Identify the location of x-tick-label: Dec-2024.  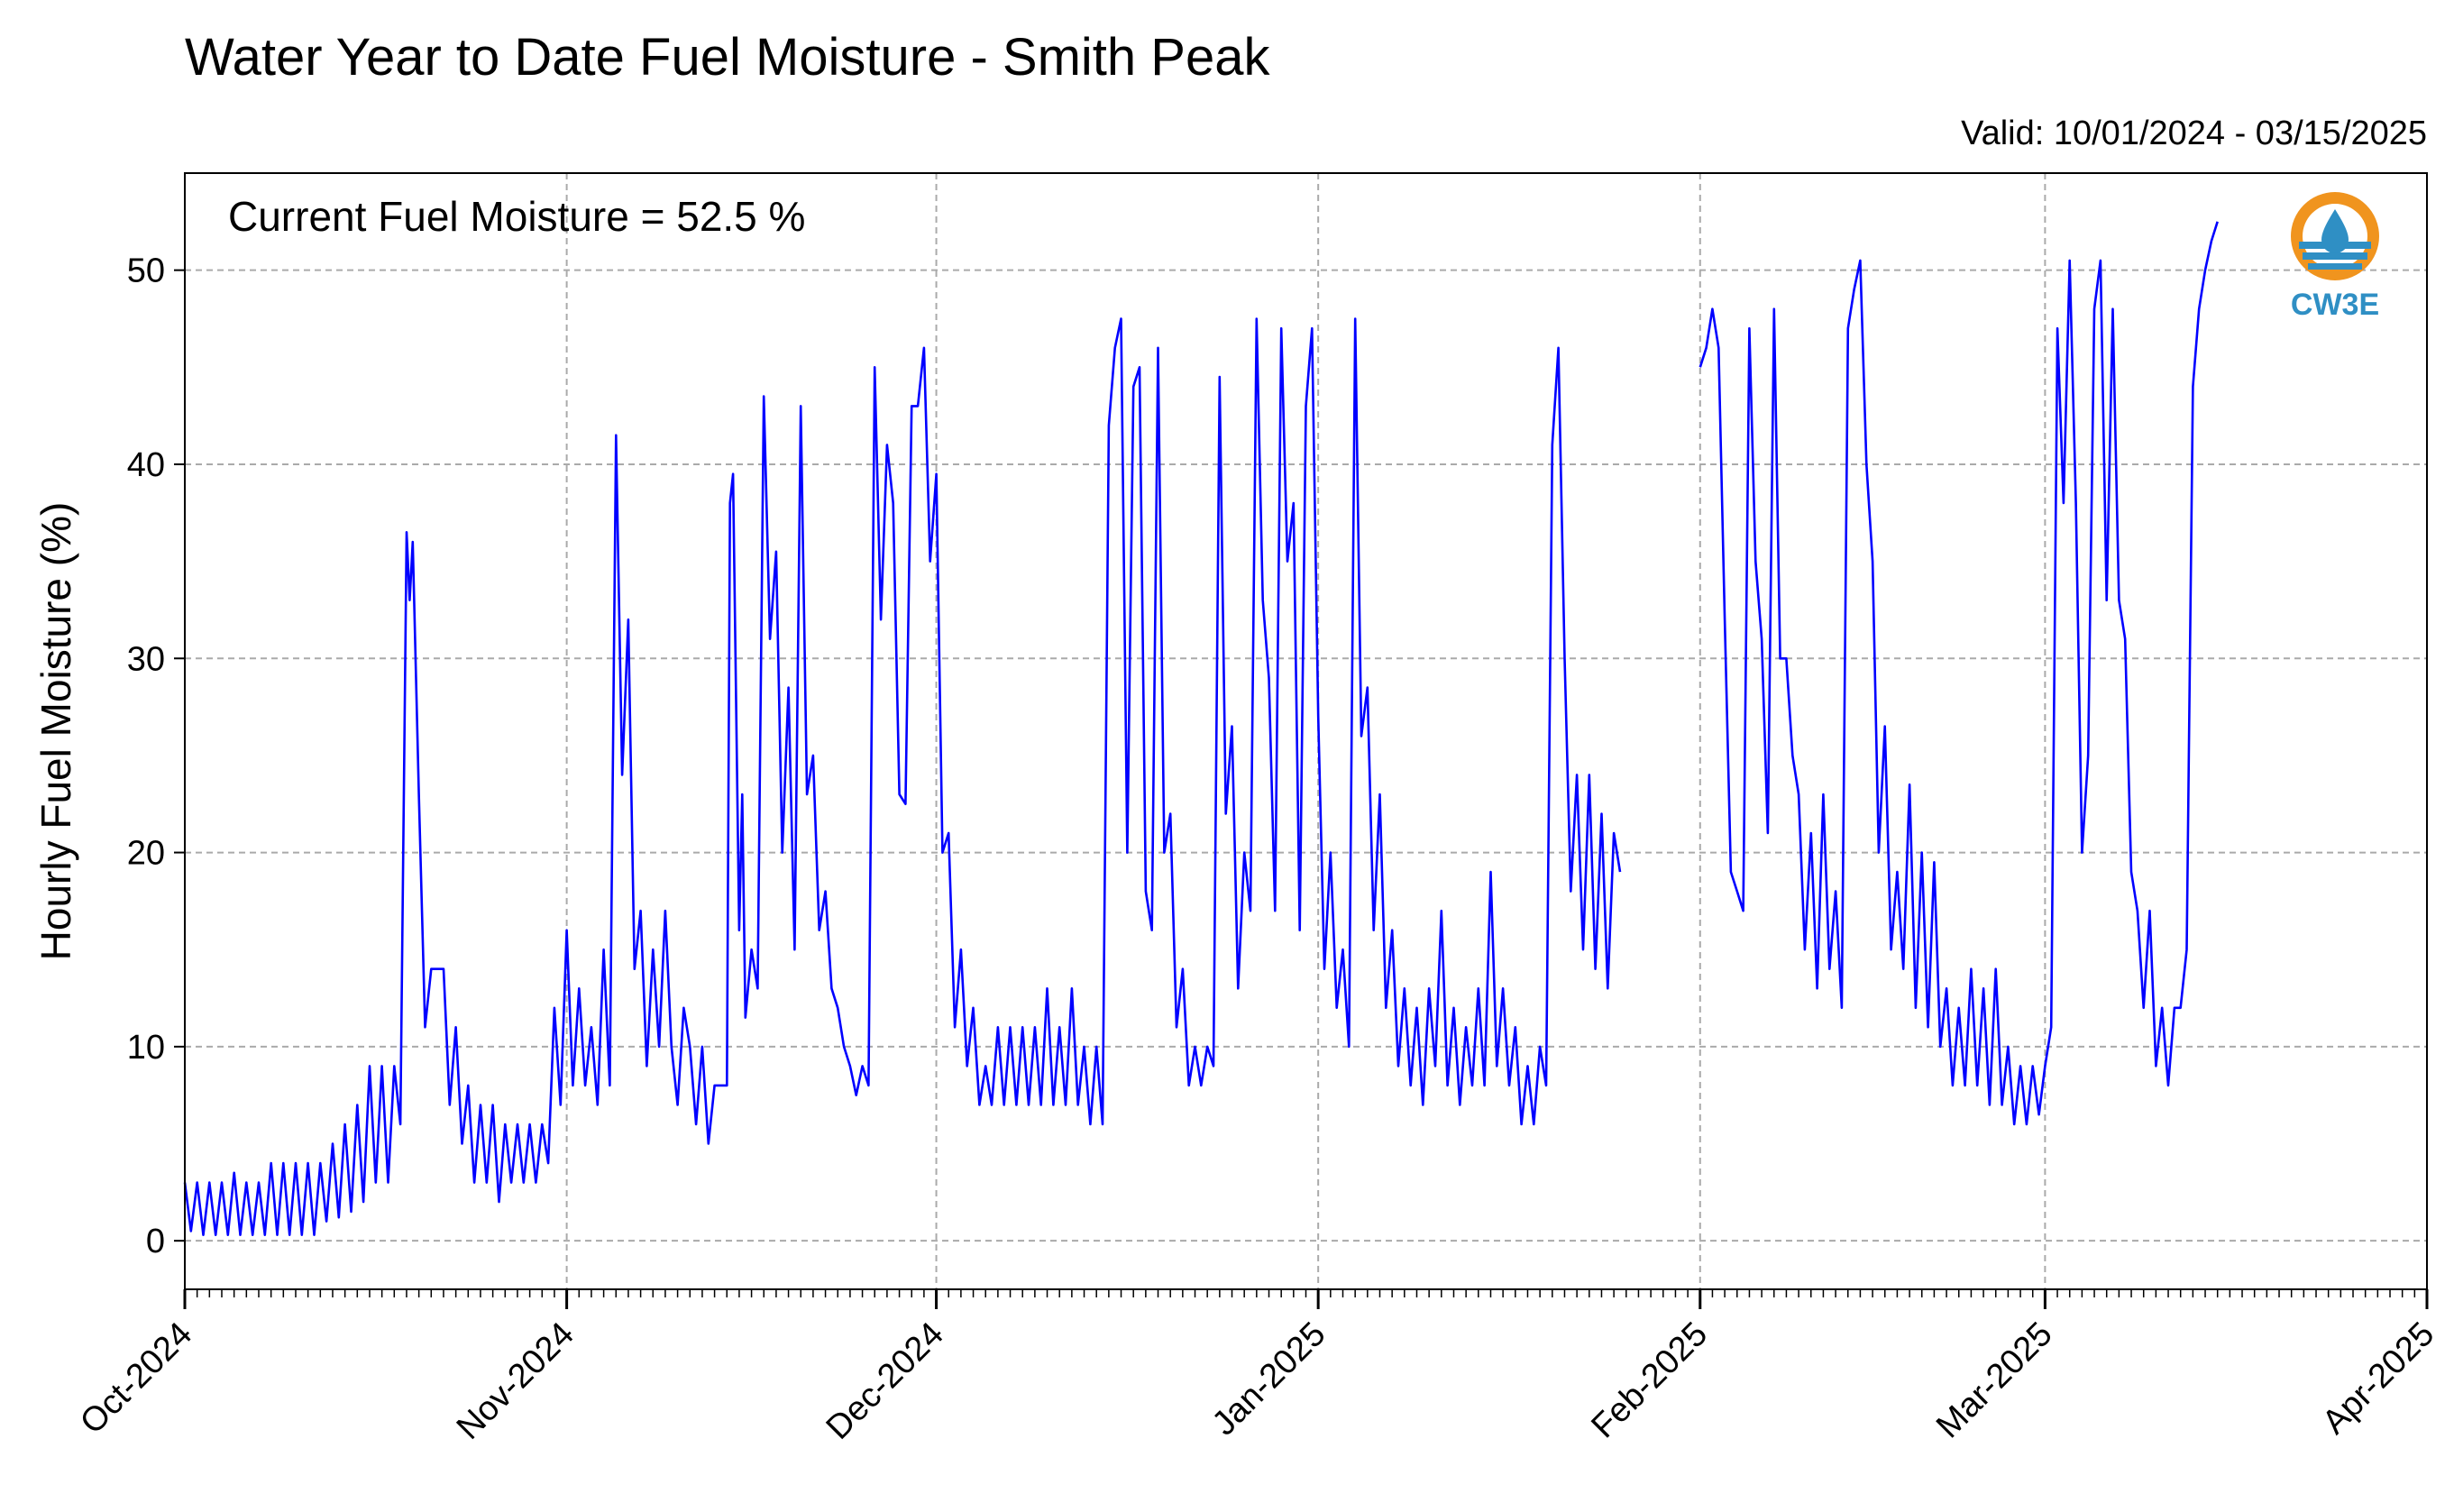
(885, 1381).